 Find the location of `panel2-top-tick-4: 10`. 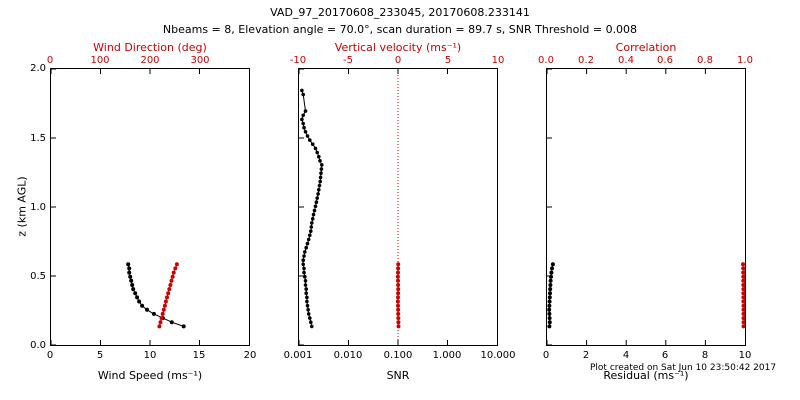

panel2-top-tick-4: 10 is located at coordinates (498, 60).